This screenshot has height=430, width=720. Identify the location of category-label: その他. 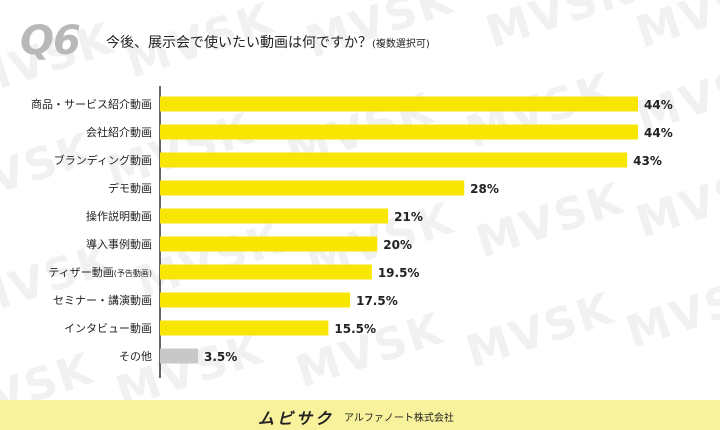
(135, 356).